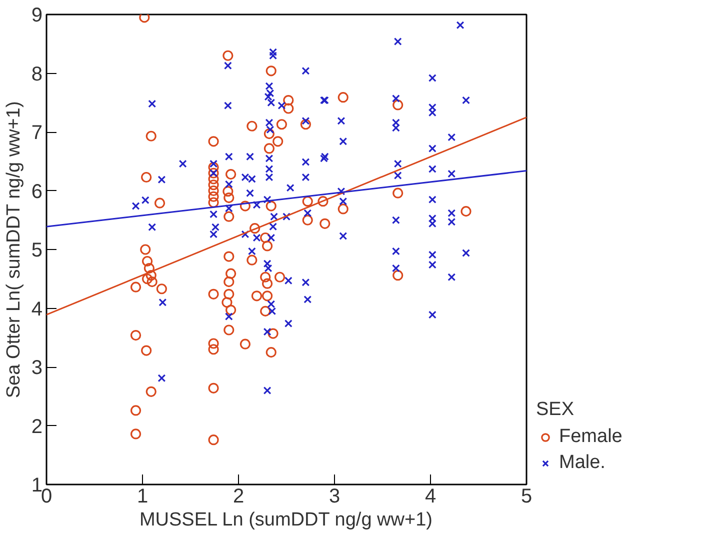 Image resolution: width=709 pixels, height=552 pixels. Describe the element at coordinates (36, 251) in the screenshot. I see `y-tick-label: 5` at that location.